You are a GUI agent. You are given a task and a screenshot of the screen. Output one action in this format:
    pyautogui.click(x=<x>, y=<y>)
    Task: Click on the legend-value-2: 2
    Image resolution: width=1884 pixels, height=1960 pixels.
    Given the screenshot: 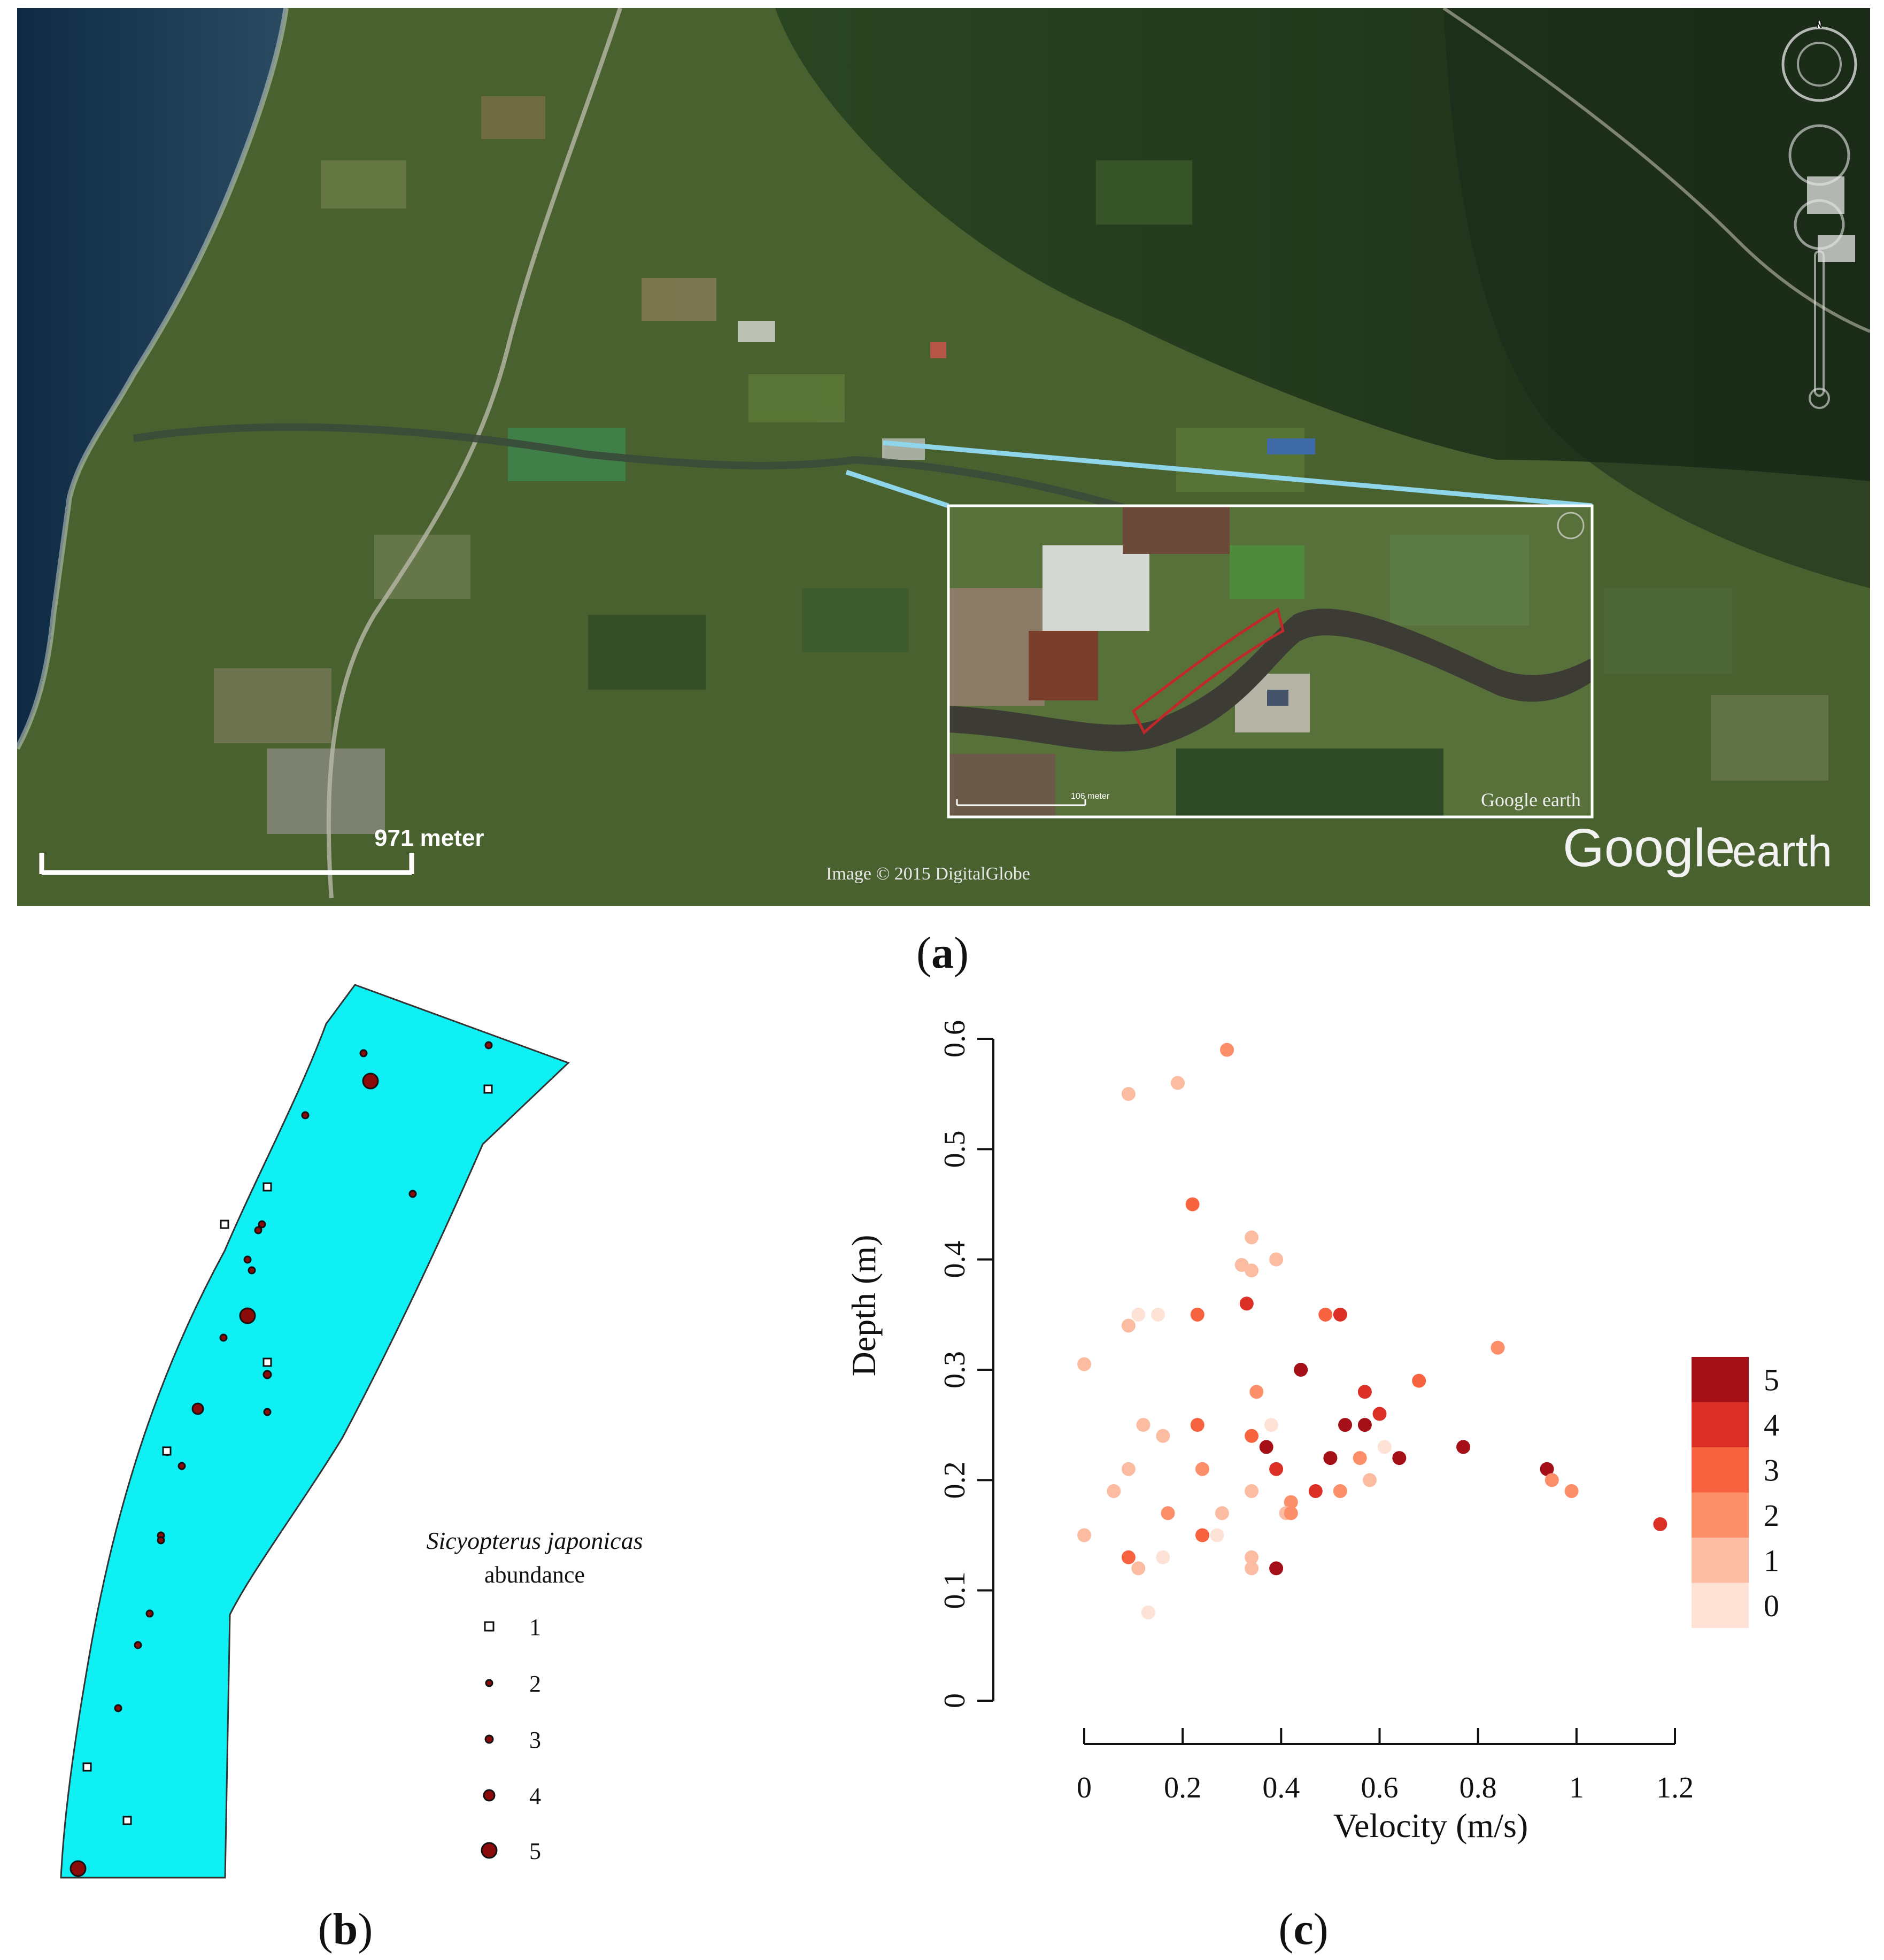 What is the action you would take?
    pyautogui.click(x=1771, y=1515)
    